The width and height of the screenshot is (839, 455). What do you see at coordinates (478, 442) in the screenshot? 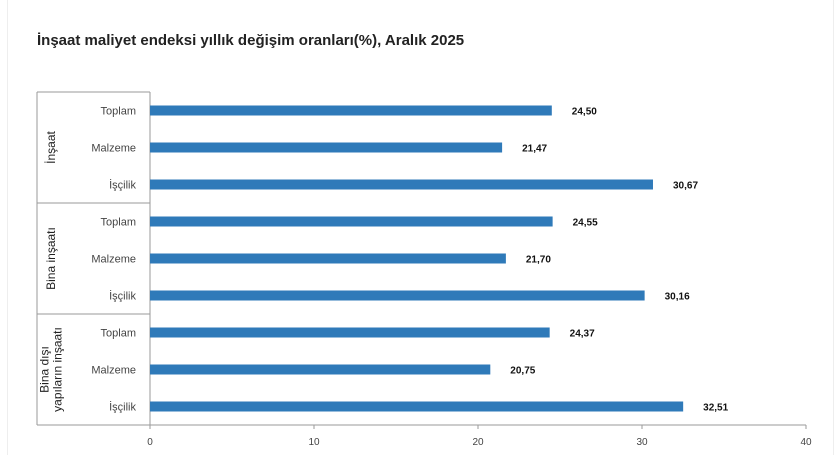
I see `x-tick-label: 20` at bounding box center [478, 442].